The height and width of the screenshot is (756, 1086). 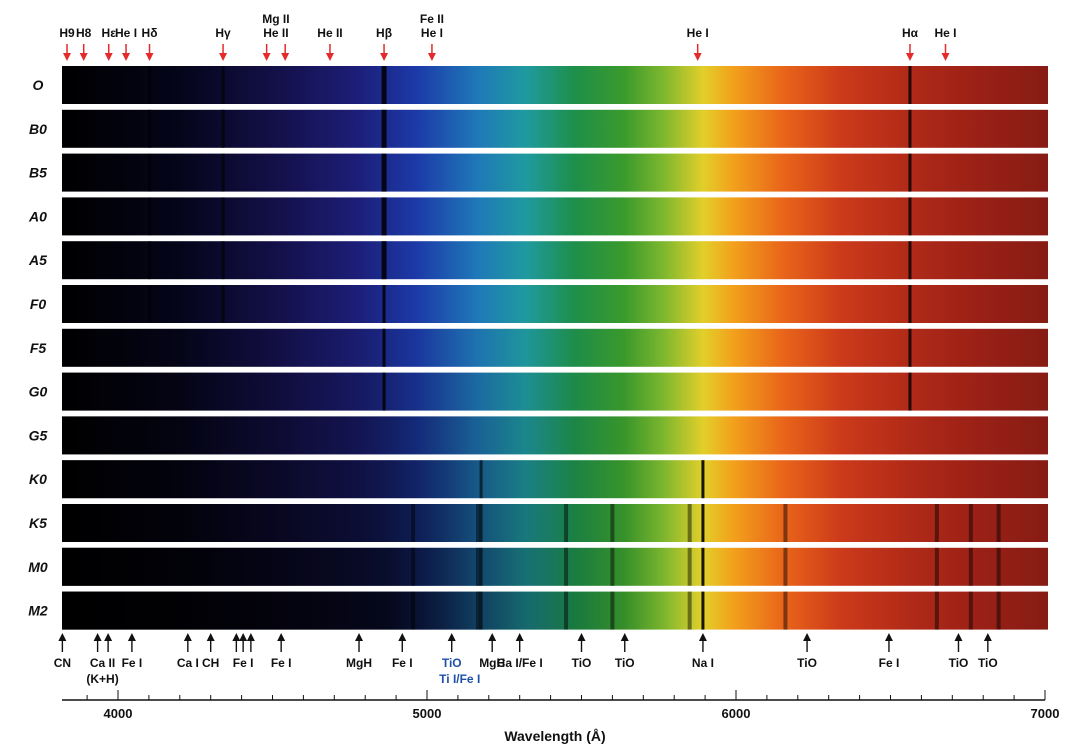 I want to click on top-line-label: Mg II, so click(x=275, y=19).